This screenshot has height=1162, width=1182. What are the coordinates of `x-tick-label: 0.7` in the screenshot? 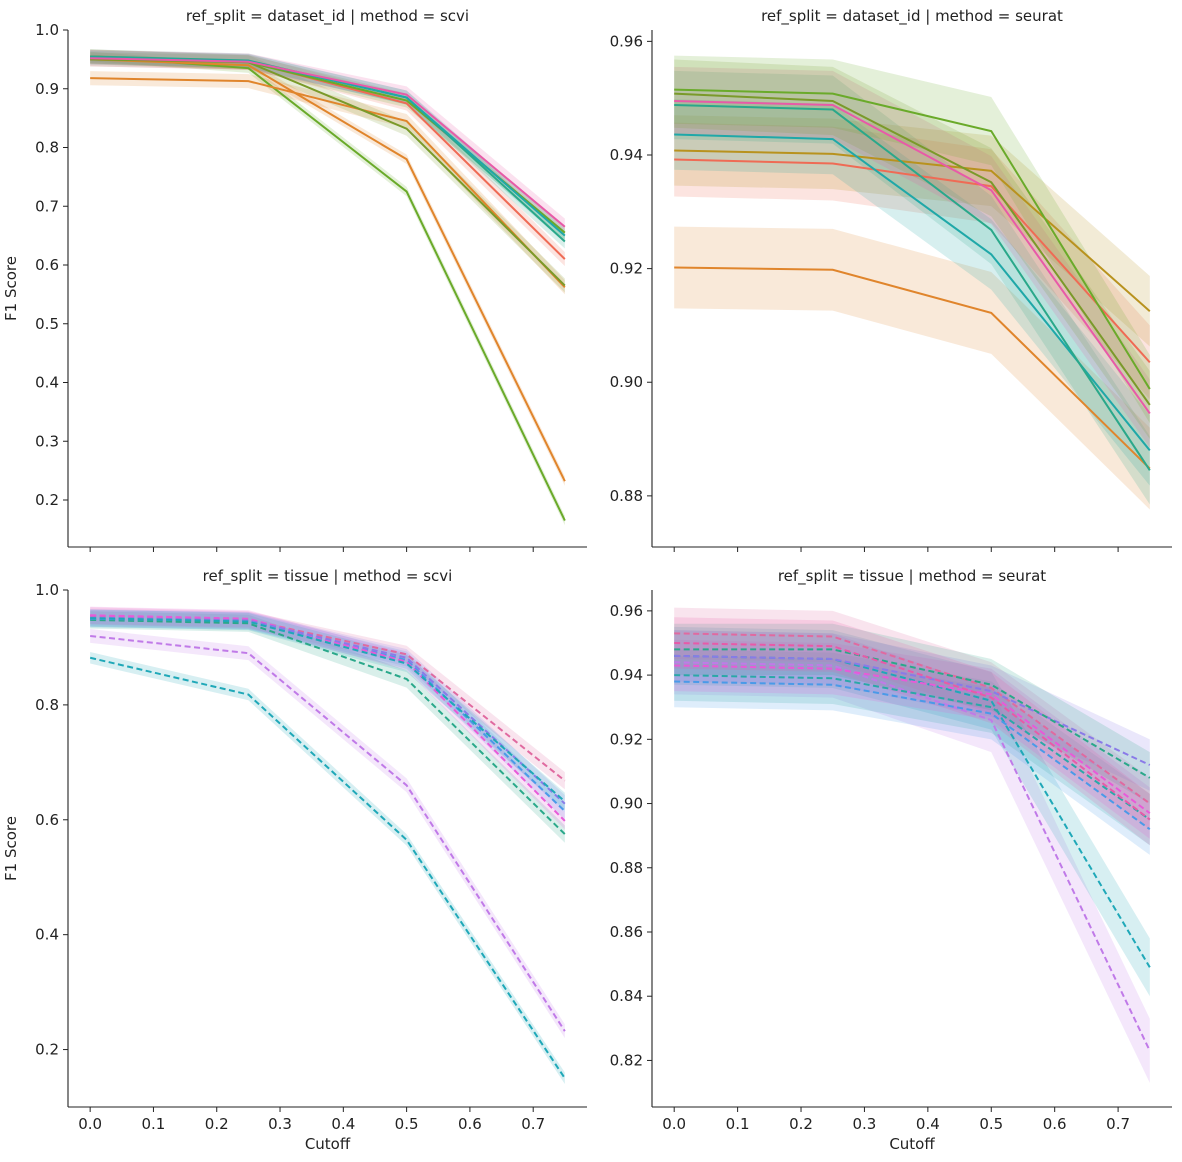 It's located at (533, 1124).